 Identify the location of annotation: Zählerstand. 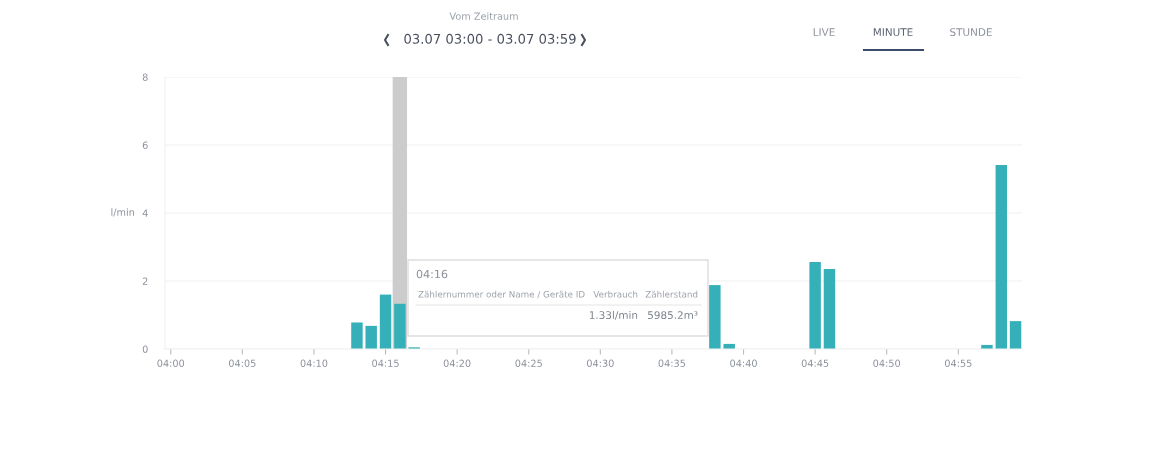
(671, 294).